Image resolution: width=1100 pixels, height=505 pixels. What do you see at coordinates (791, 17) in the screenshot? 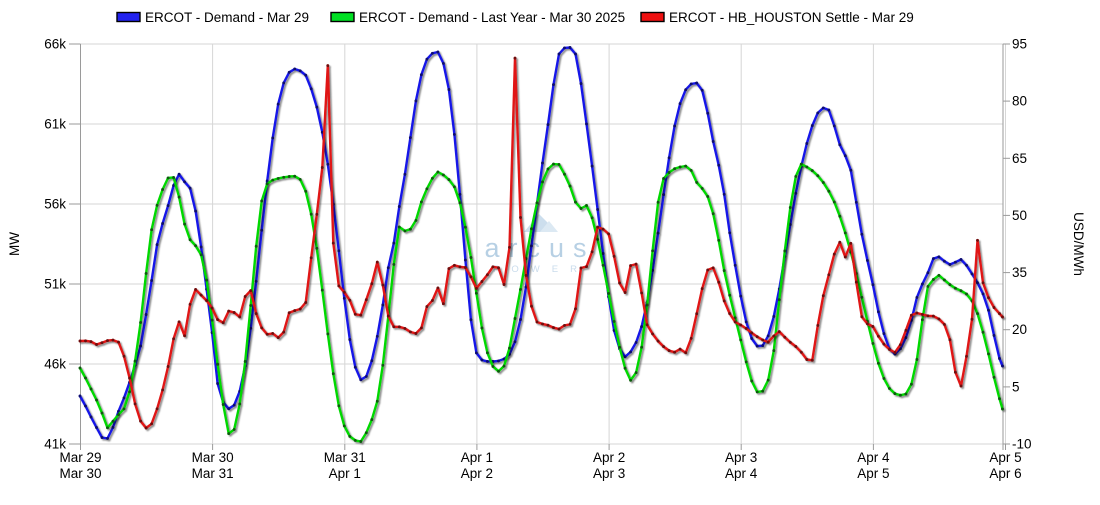
I see `svg-text:ERCOT - HB_HOUSTON Settle - Ma: ERCOT - HB_HOUSTON Settle - Mar 29` at bounding box center [791, 17].